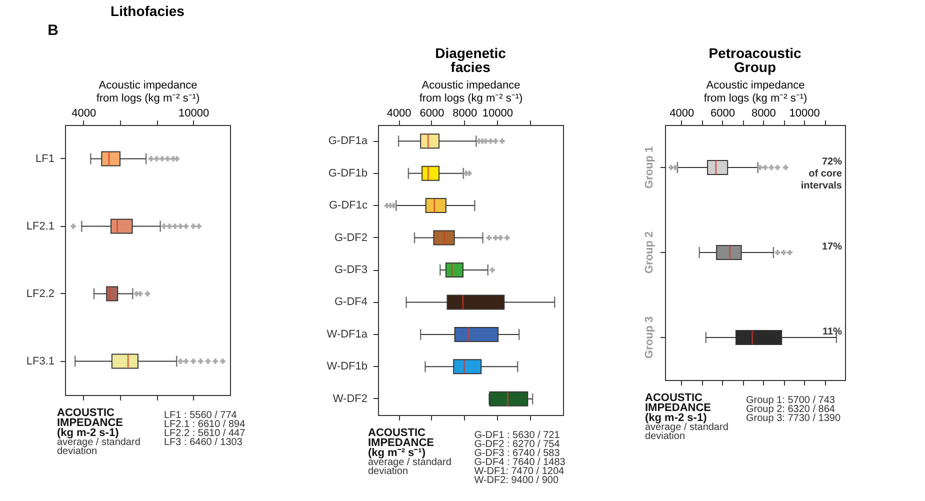 The image size is (925, 501). Describe the element at coordinates (470, 60) in the screenshot. I see `chart-title: Diagenetic facies` at that location.